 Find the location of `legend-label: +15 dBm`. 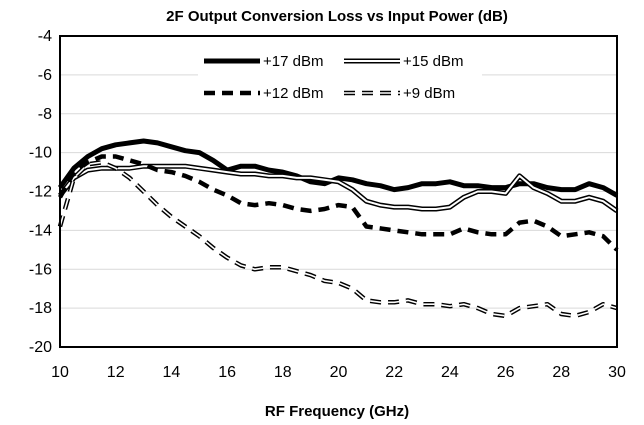

legend-label: +15 dBm is located at coordinates (433, 61).